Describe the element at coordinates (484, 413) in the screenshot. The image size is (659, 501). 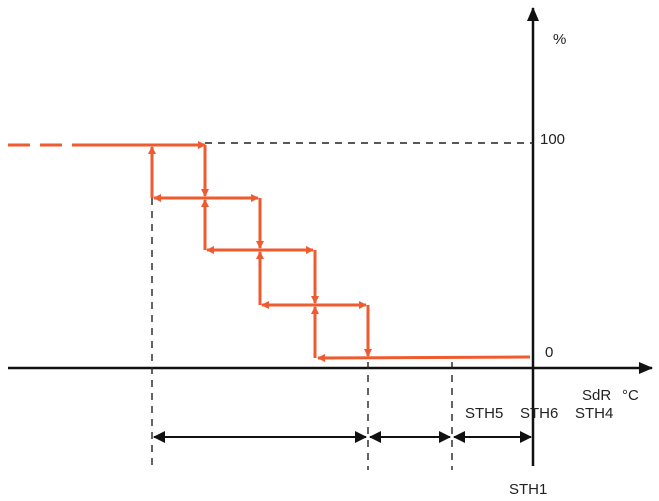
I see `threshold-label: STH5` at that location.